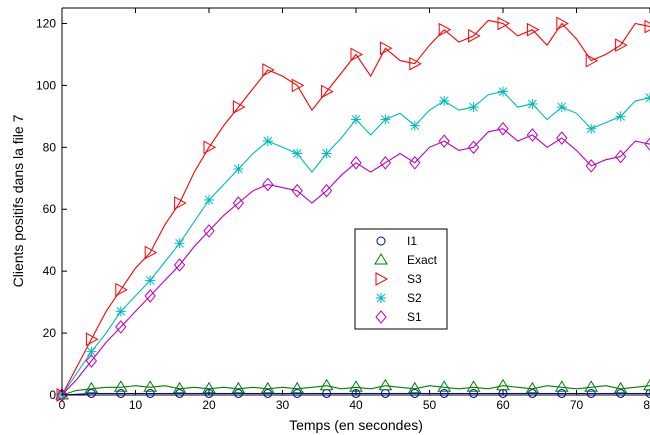 This screenshot has width=650, height=435. I want to click on x-tick-label: 30, so click(283, 405).